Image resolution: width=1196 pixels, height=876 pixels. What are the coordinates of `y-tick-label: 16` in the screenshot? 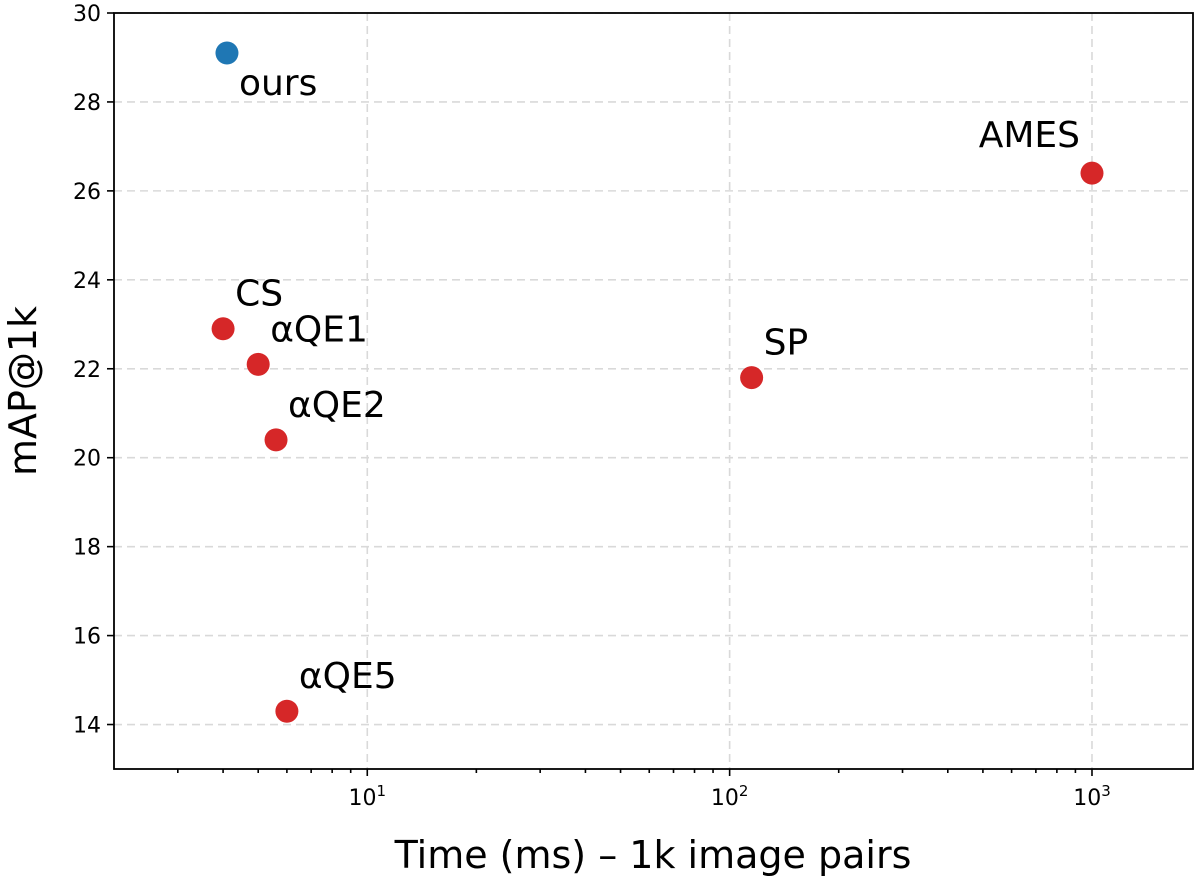 It's located at (87, 637).